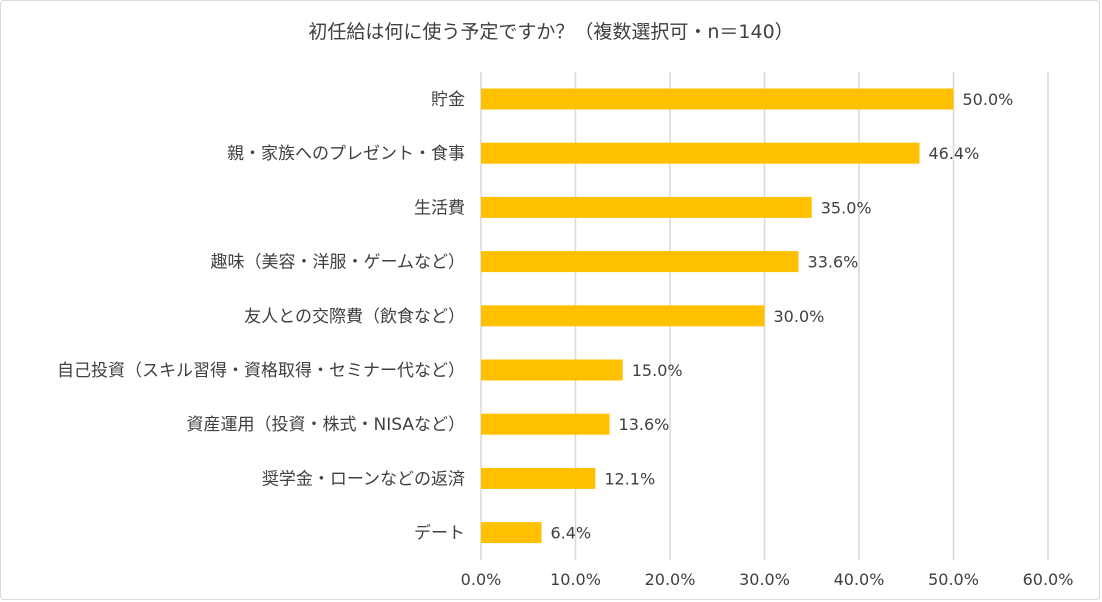 This screenshot has height=602, width=1102. What do you see at coordinates (448, 100) in the screenshot?
I see `category-label: 貯金` at bounding box center [448, 100].